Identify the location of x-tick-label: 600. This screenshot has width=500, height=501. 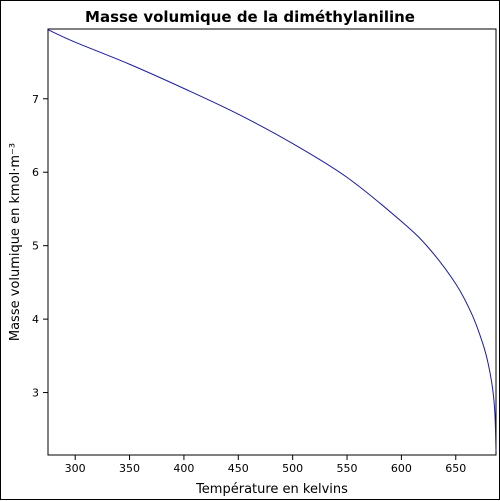
(401, 468).